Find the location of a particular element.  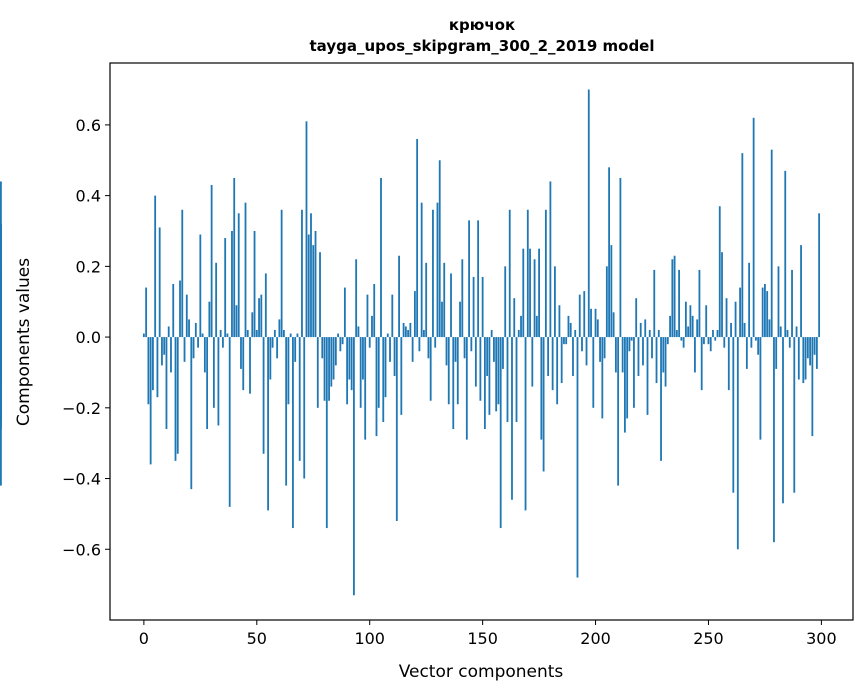

y-tick-label: 0.6 is located at coordinates (88, 125).